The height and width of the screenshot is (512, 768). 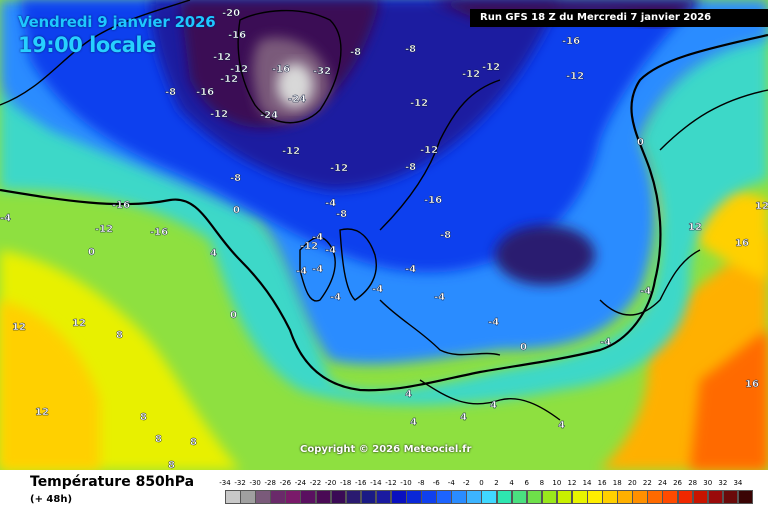 What do you see at coordinates (662, 483) in the screenshot?
I see `legend-label: 24` at bounding box center [662, 483].